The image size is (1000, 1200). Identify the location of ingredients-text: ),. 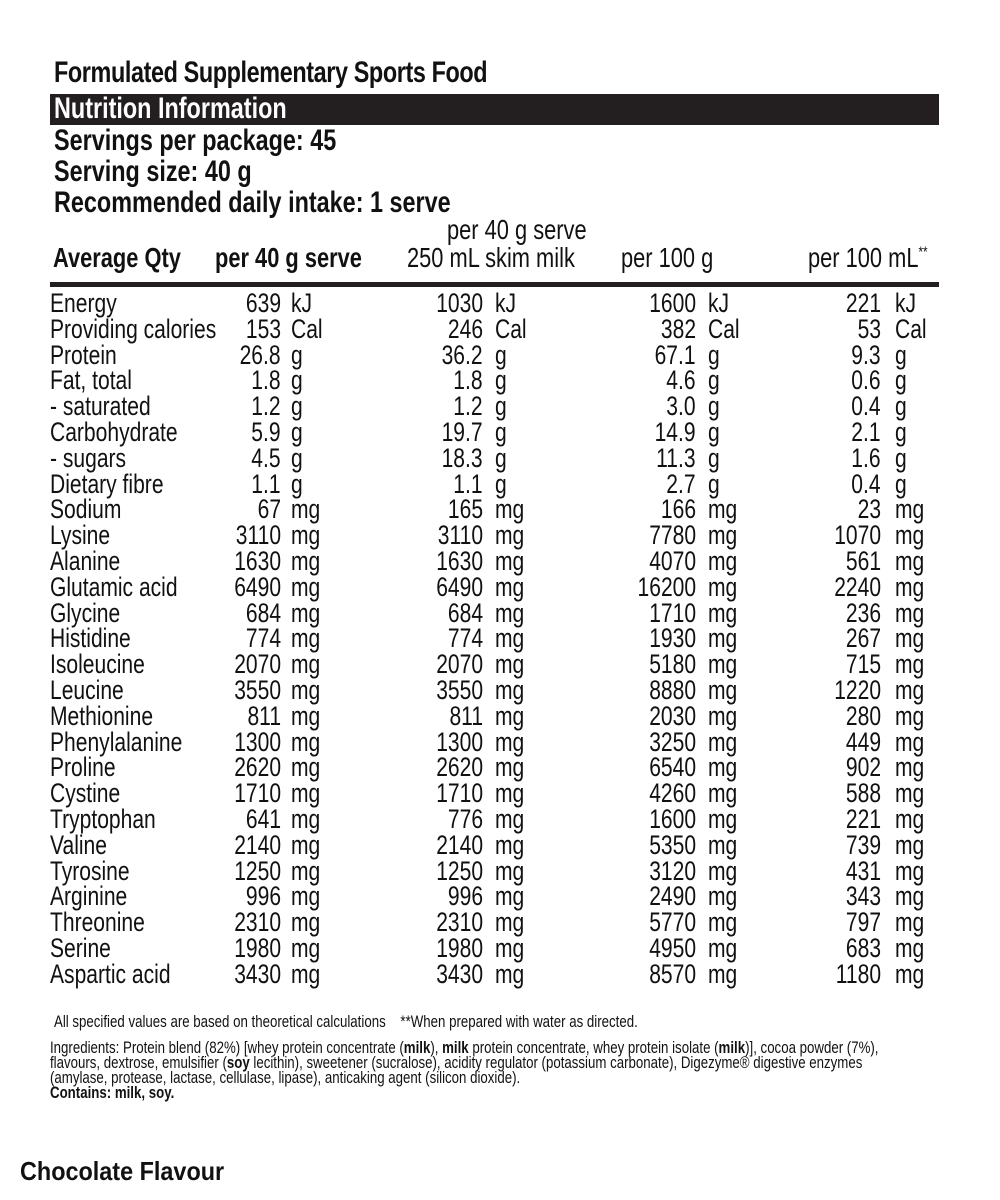
(436, 1047).